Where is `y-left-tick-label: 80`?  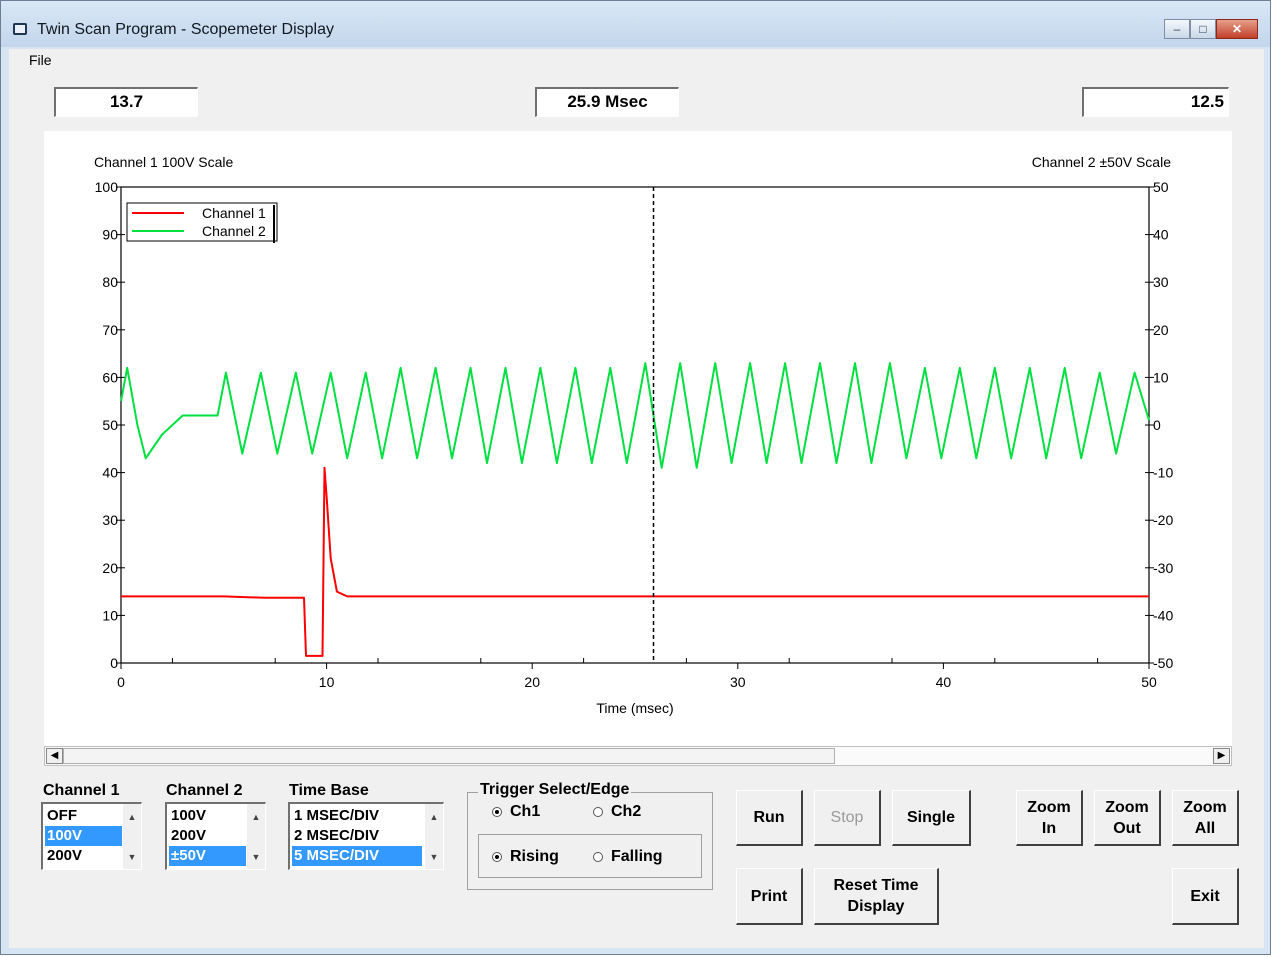
y-left-tick-label: 80 is located at coordinates (110, 282).